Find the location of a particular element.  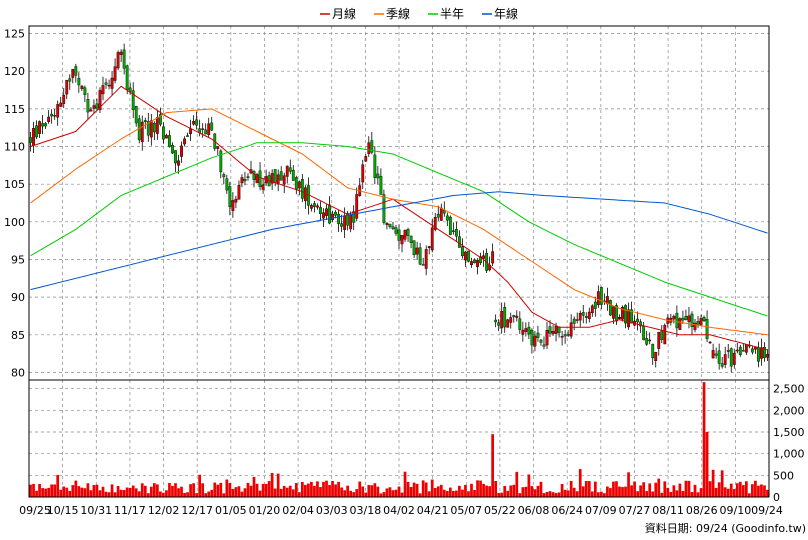

x-tick-label: 09/24 is located at coordinates (767, 510).